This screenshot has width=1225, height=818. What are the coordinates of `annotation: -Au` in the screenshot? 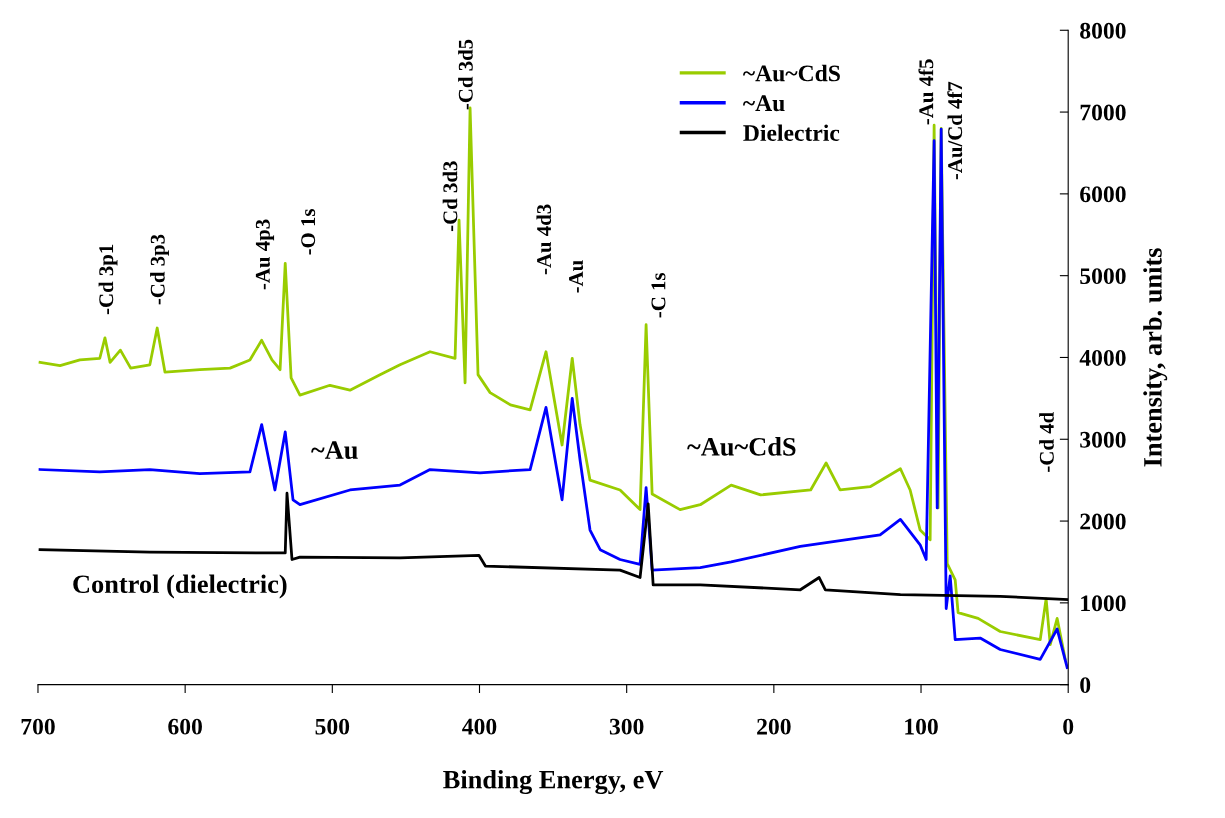 It's located at (576, 276).